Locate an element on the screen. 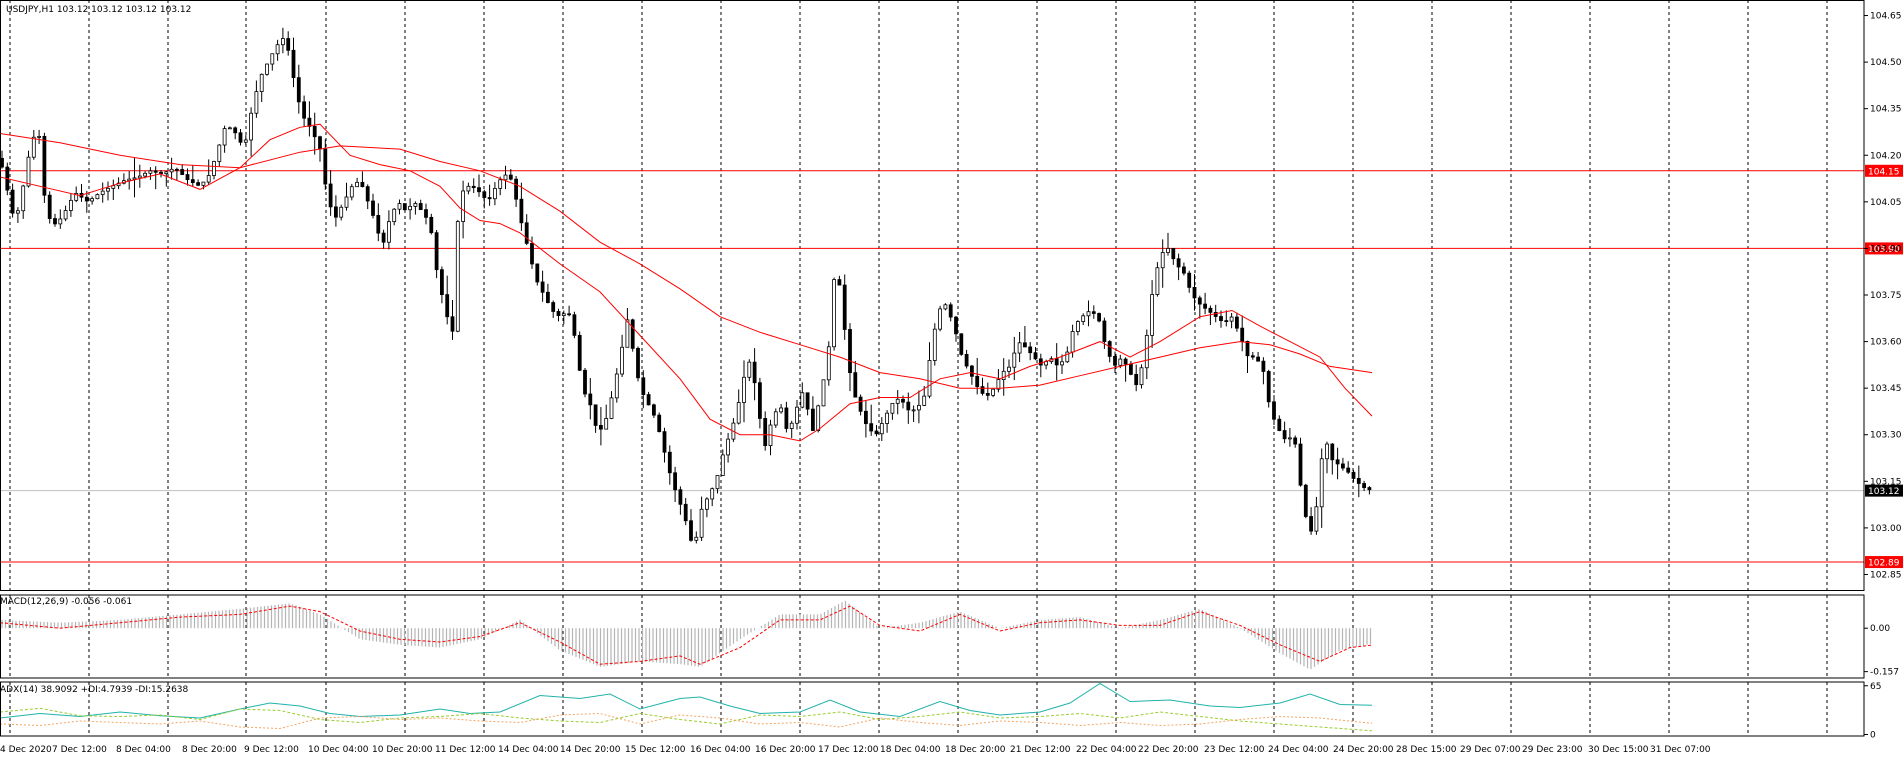 This screenshot has width=1904, height=760. time-label: 9 Dec 12:00 is located at coordinates (271, 750).